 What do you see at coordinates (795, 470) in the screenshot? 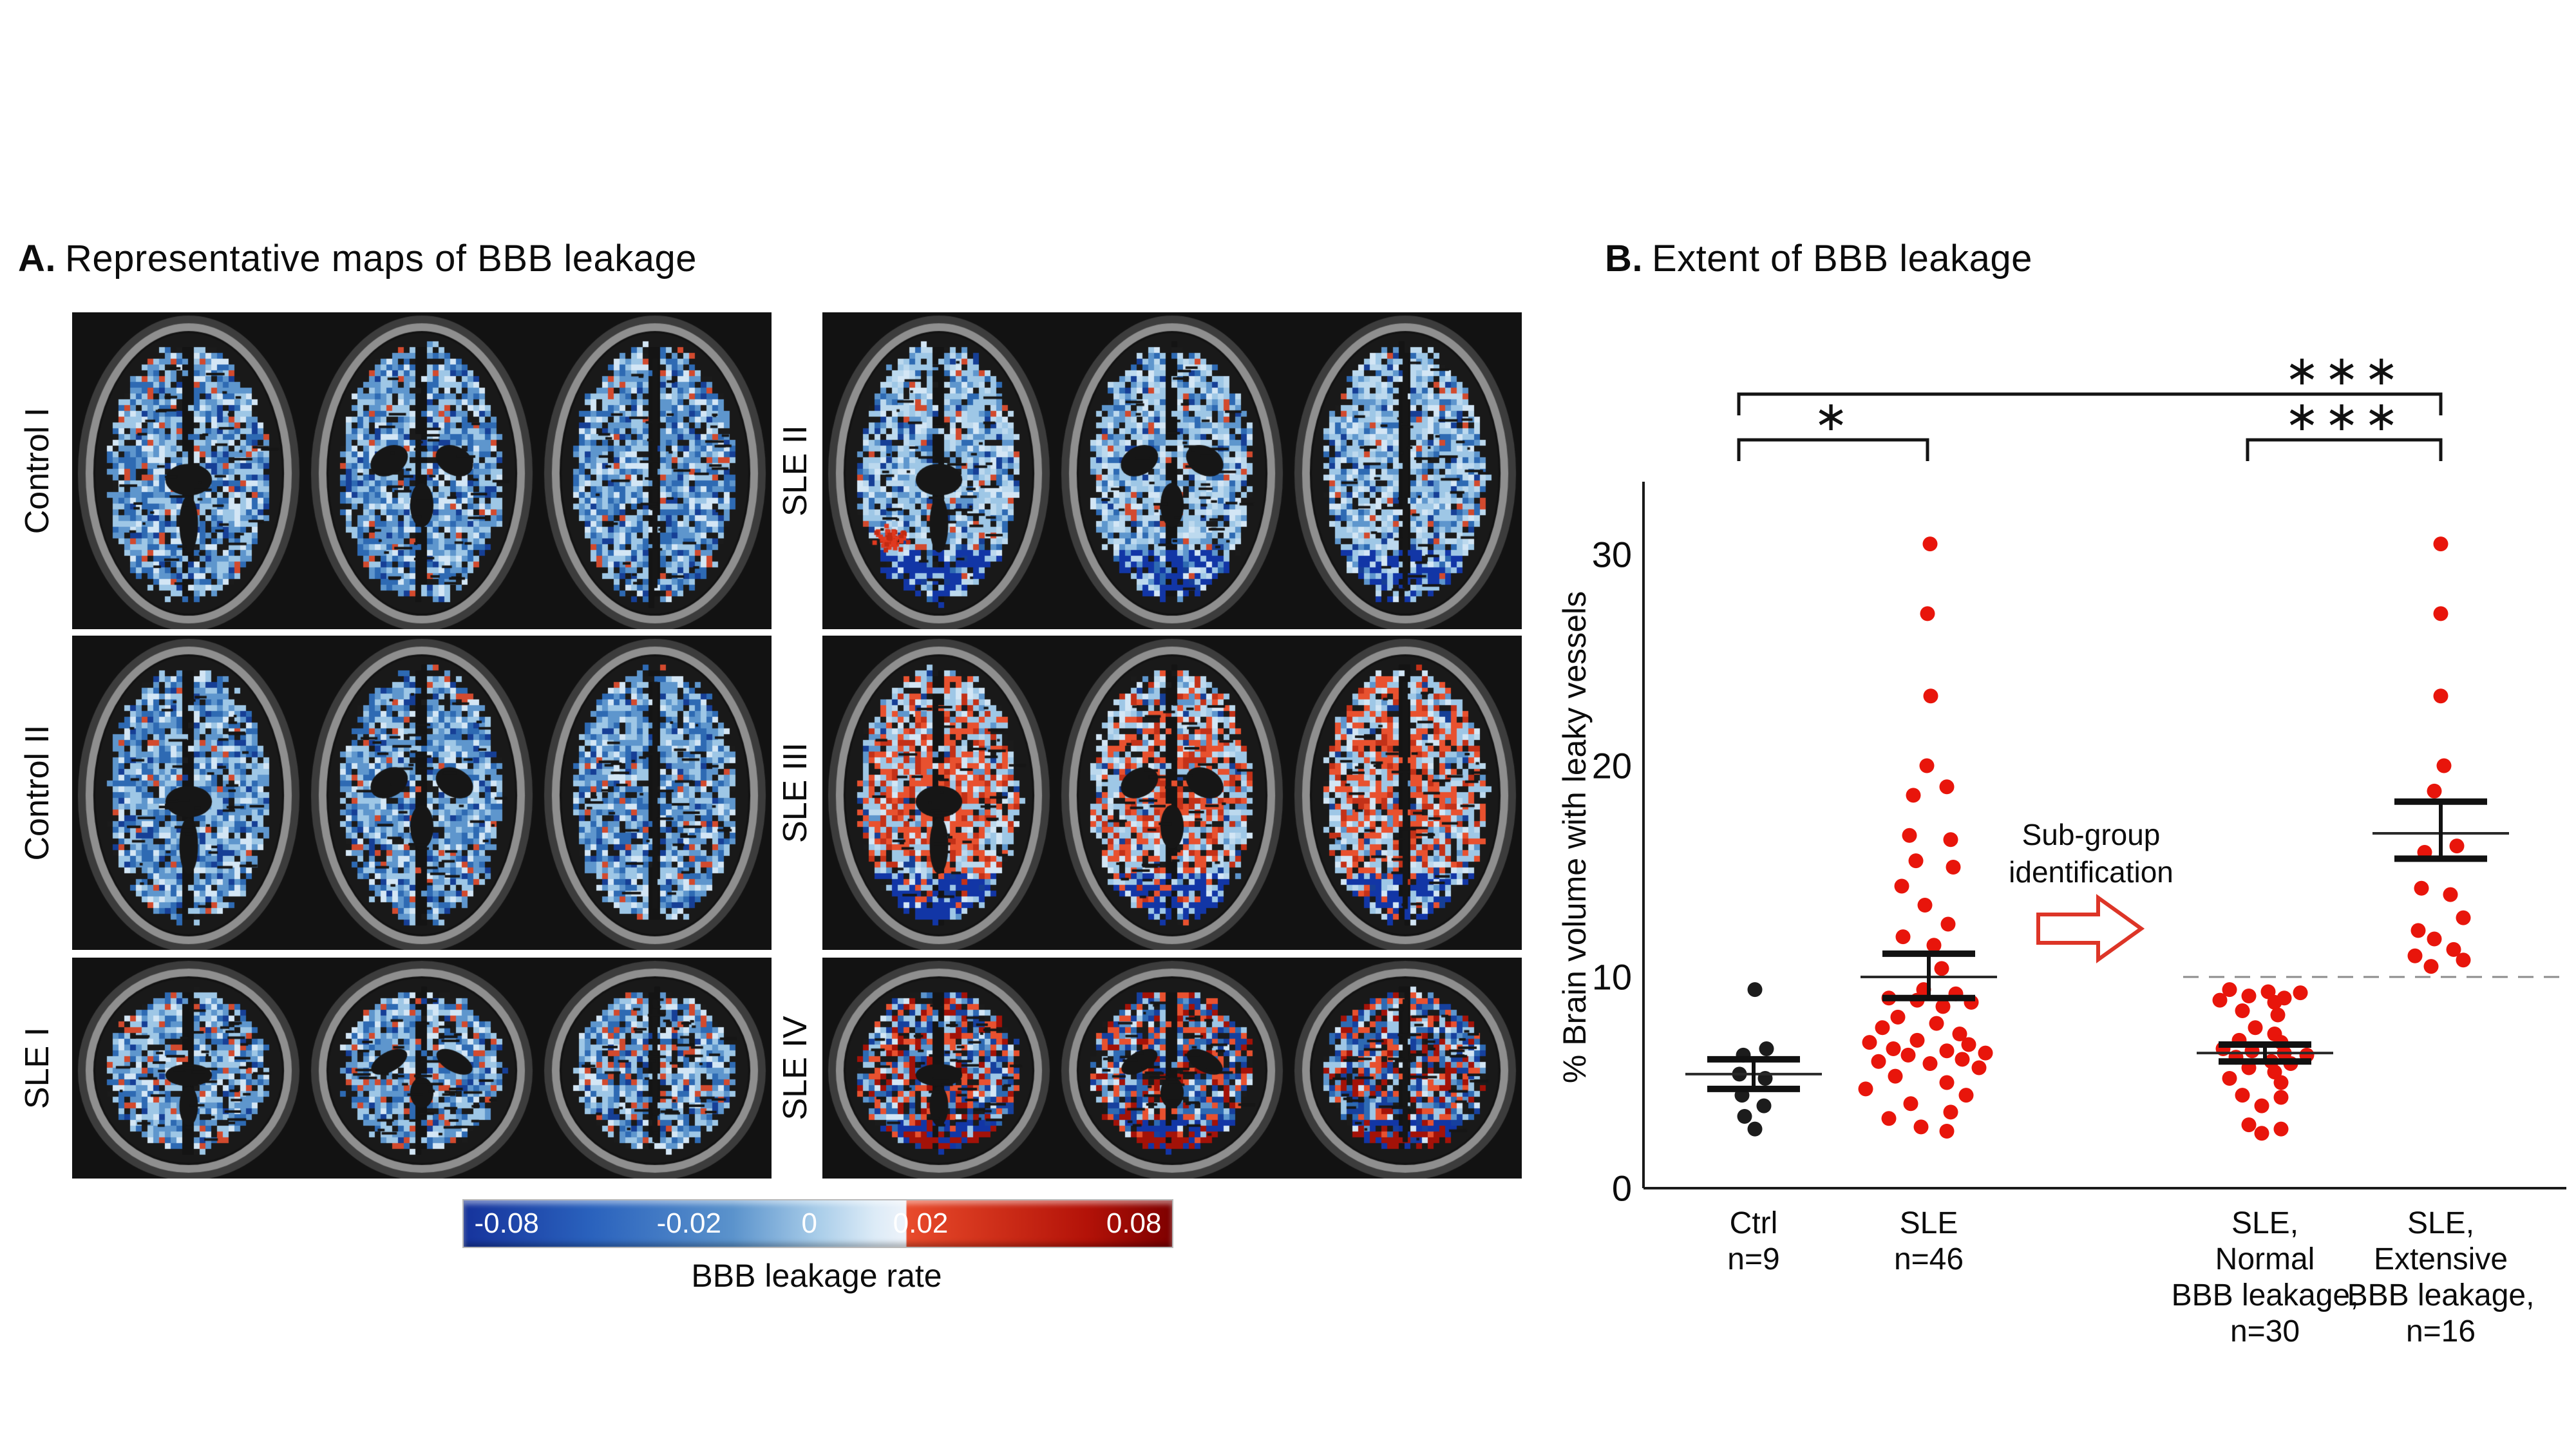
I see `row-label-sle-2: SLE II` at bounding box center [795, 470].